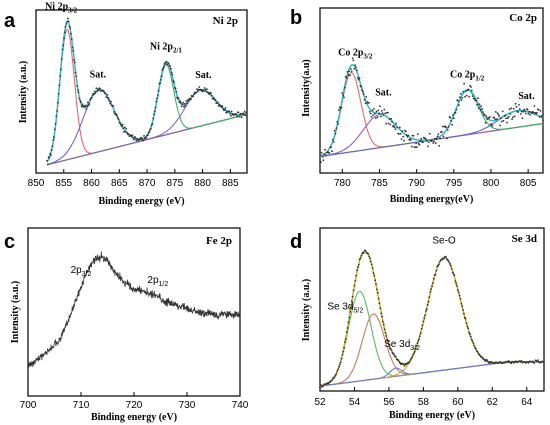 The width and height of the screenshot is (550, 425). What do you see at coordinates (424, 402) in the screenshot?
I see `panel-d-x-tick-label: 58` at bounding box center [424, 402].